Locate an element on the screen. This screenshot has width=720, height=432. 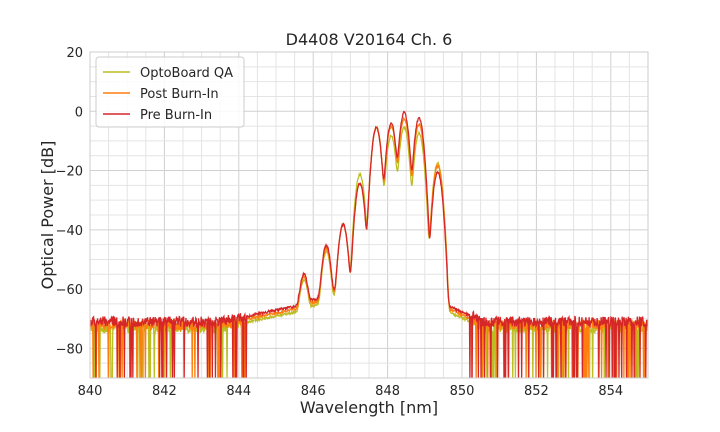
x-axis-label: Wavelength [nm] is located at coordinates (369, 407).